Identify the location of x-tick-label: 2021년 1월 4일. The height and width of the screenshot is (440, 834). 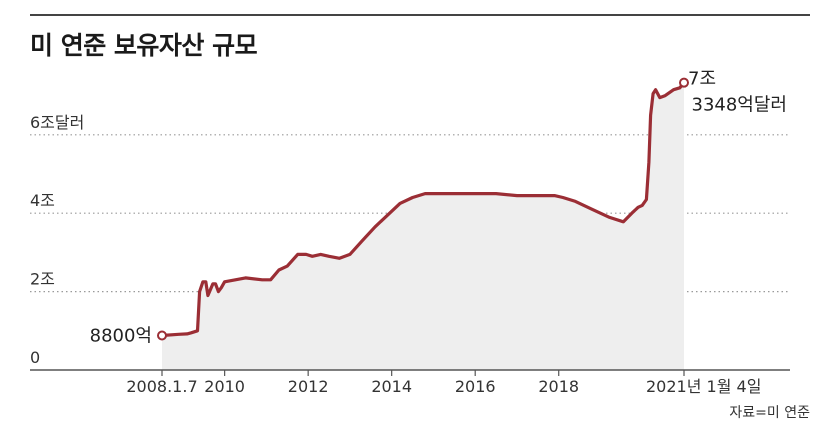
(703, 386).